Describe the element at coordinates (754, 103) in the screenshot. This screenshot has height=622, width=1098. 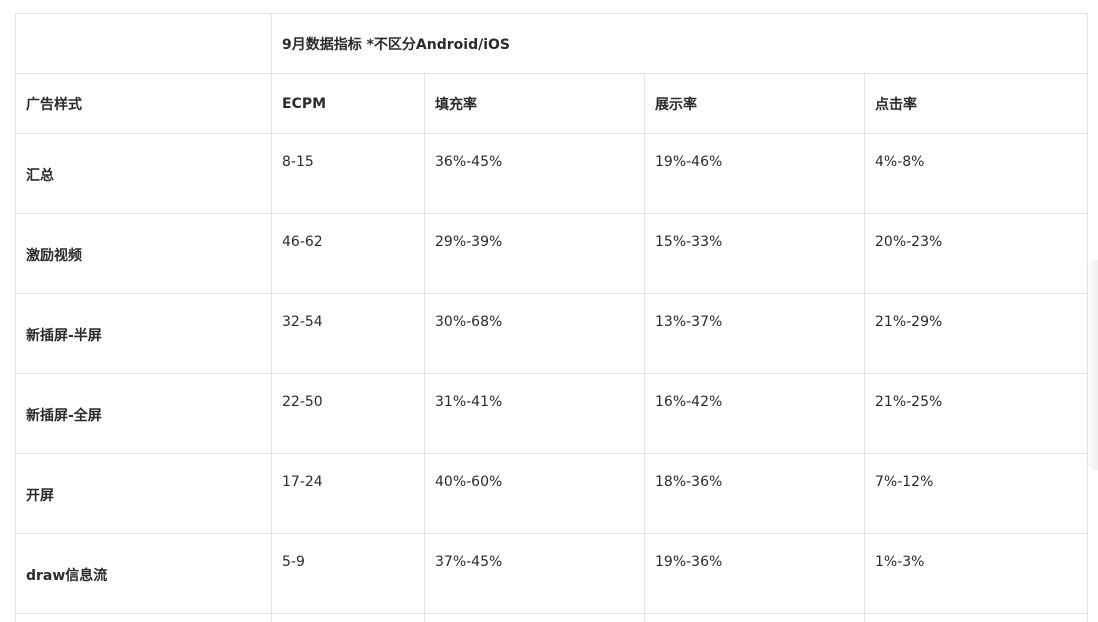
I see `header-show-rate: 展示率` at that location.